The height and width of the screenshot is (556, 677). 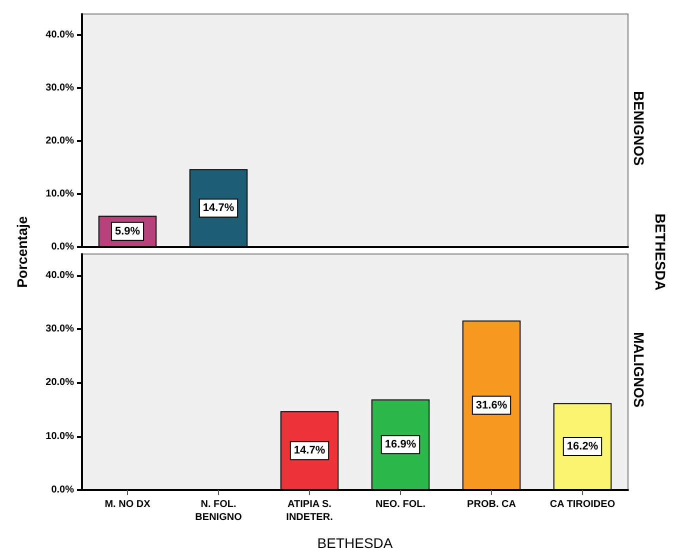 I want to click on x-tick-label: CA TIROIDEO, so click(x=583, y=504).